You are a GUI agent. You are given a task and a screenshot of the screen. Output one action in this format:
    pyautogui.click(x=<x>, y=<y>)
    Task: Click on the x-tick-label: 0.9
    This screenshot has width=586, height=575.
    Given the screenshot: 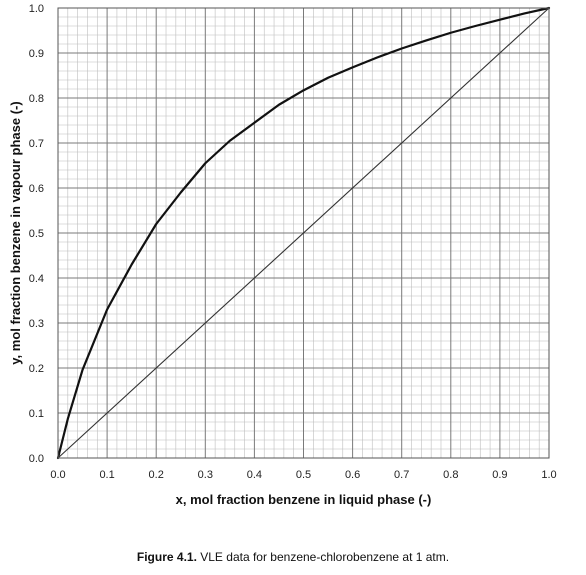 What is the action you would take?
    pyautogui.click(x=499, y=475)
    